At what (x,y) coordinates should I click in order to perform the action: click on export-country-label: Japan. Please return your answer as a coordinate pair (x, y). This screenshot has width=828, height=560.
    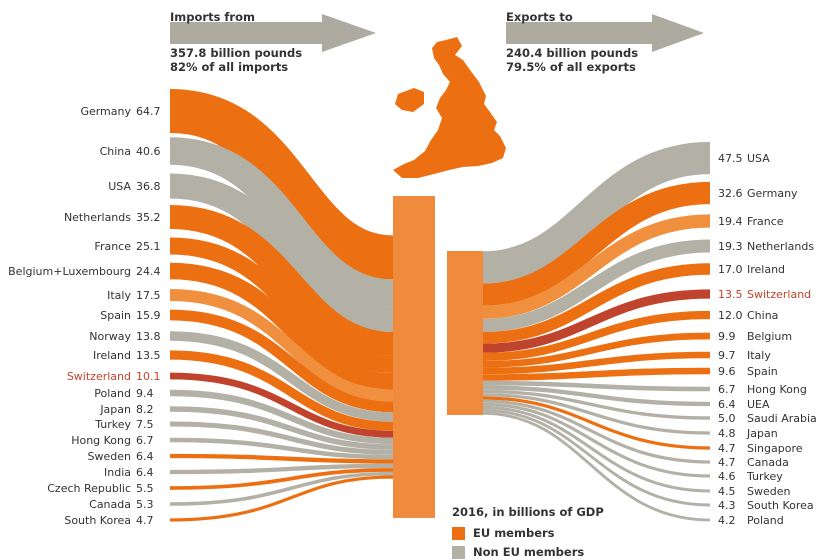
    Looking at the image, I should click on (762, 433).